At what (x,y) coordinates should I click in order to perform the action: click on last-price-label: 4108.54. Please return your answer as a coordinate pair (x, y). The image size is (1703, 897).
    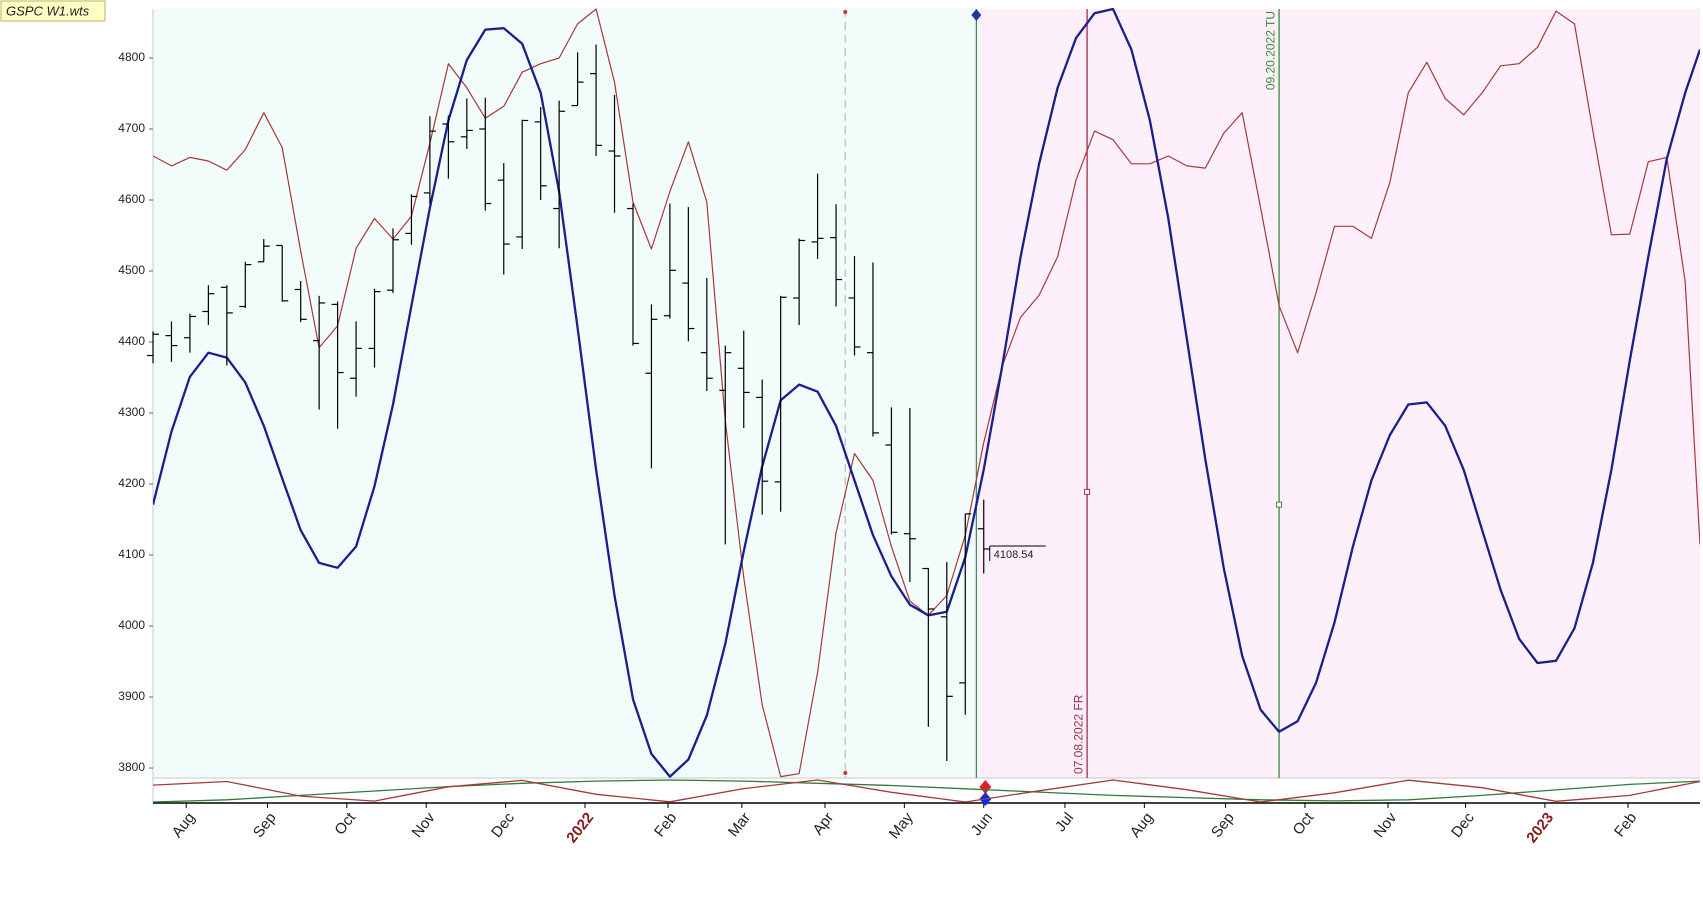
    Looking at the image, I should click on (1014, 555).